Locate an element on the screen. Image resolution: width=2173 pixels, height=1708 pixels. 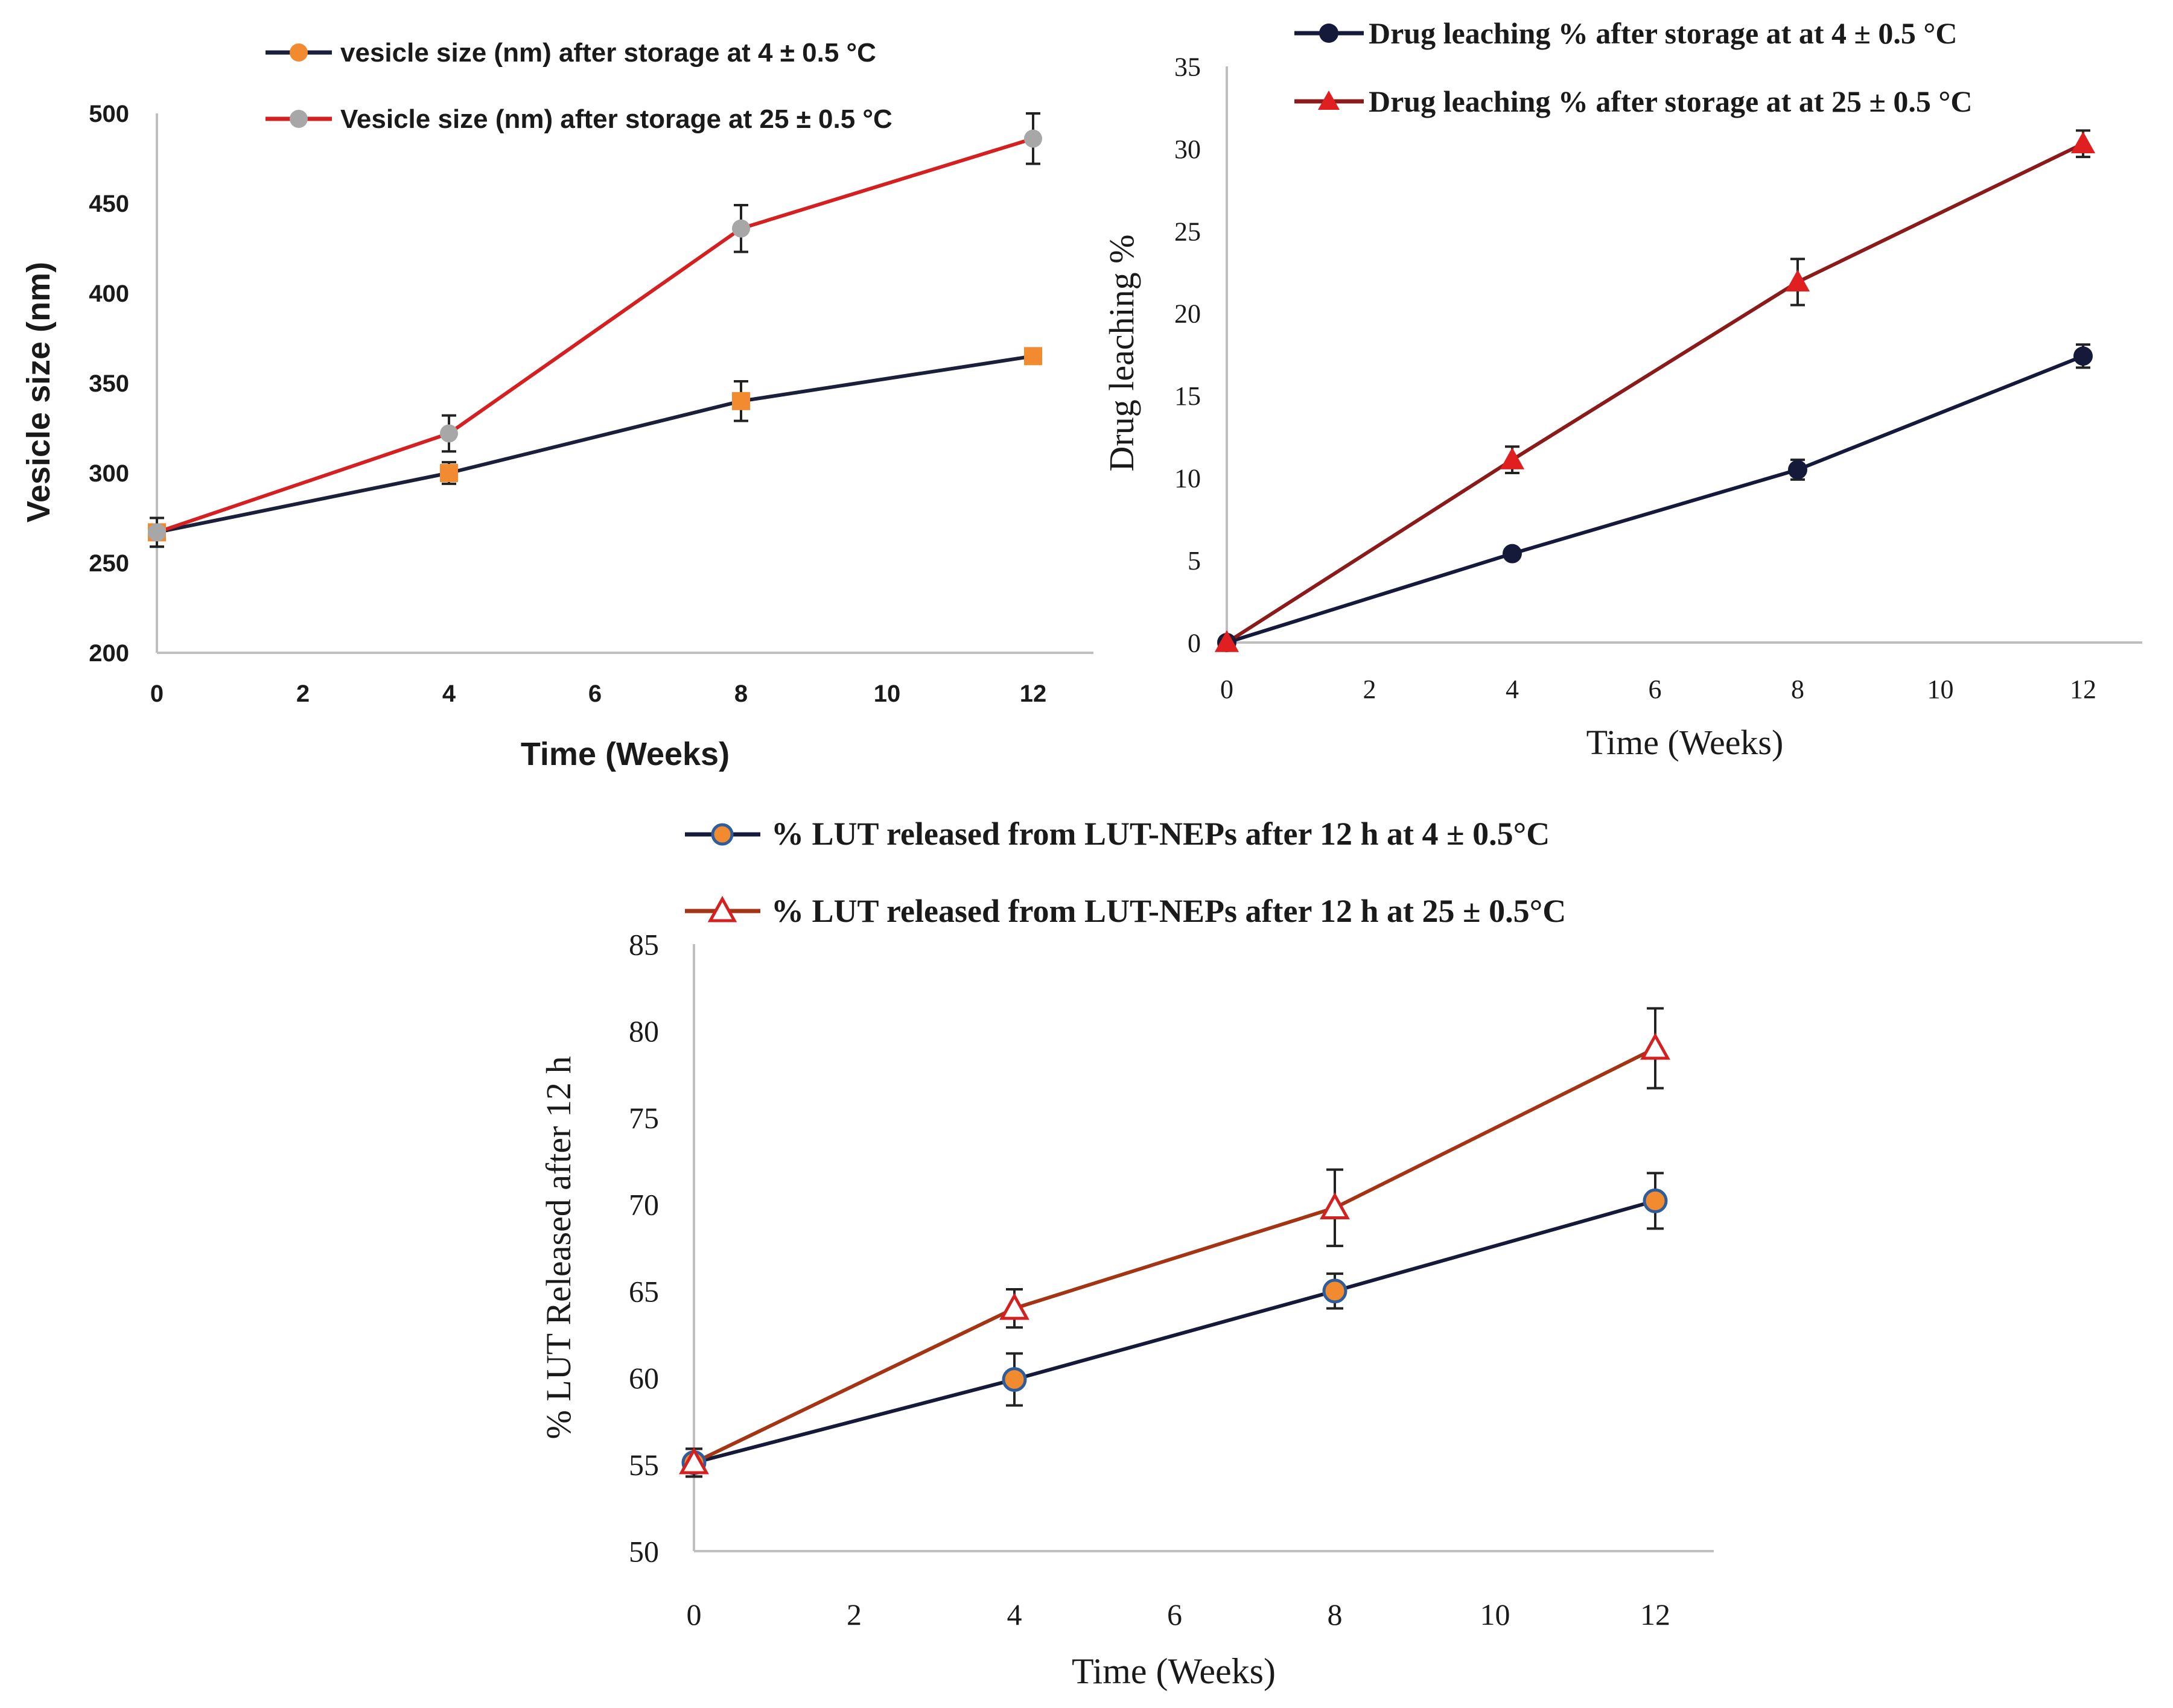
leaching-y-tick-label: 35 is located at coordinates (1187, 66).